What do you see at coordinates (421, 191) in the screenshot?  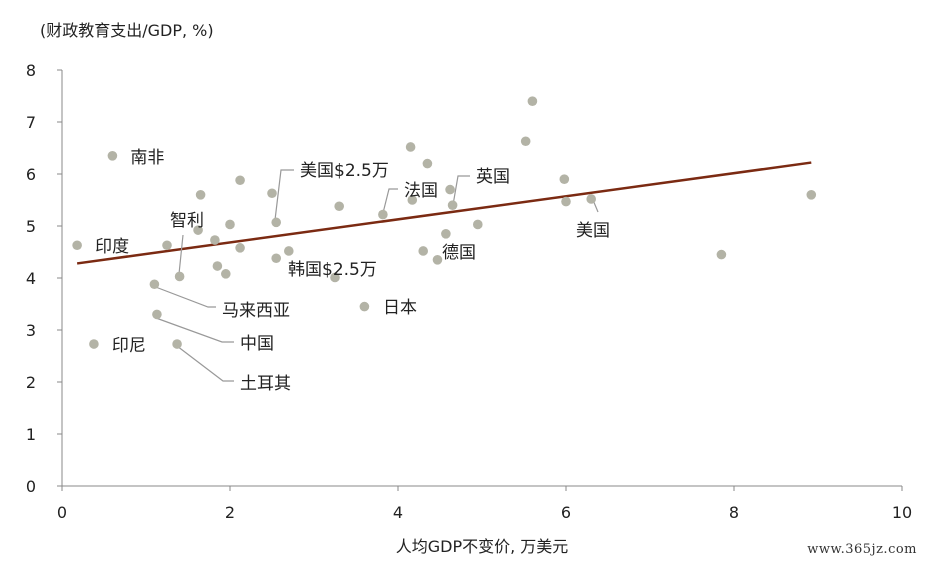 I see `annotation-label: 法国` at bounding box center [421, 191].